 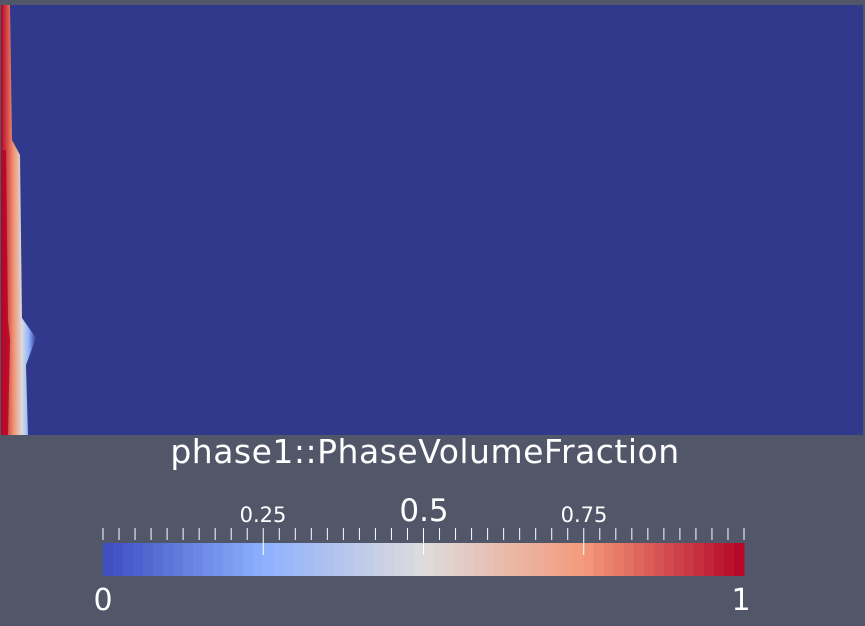 What do you see at coordinates (18, 220) in the screenshot?
I see `phase-interface` at bounding box center [18, 220].